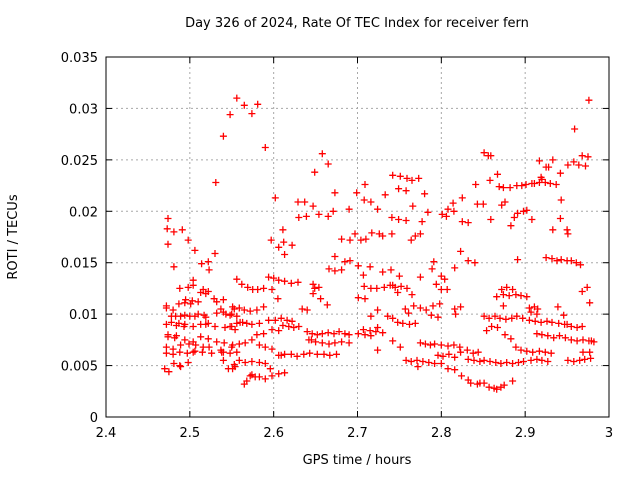  I want to click on x-tick-label: 2.6, so click(273, 433).